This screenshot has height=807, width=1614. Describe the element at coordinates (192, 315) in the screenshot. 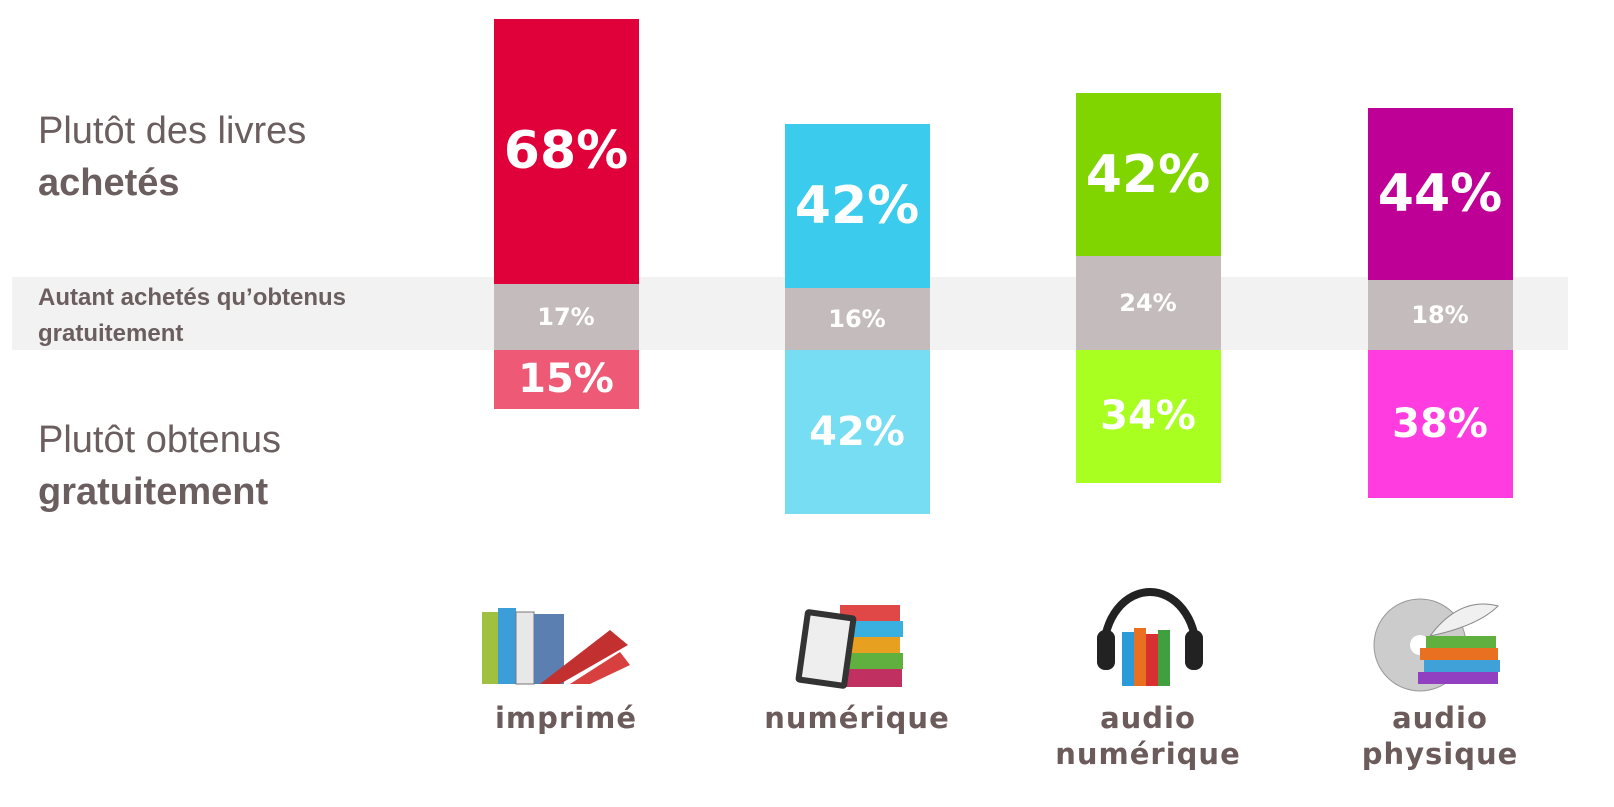

I see `series-label-run: Autant achetés qu’obtenus gratuitement` at that location.